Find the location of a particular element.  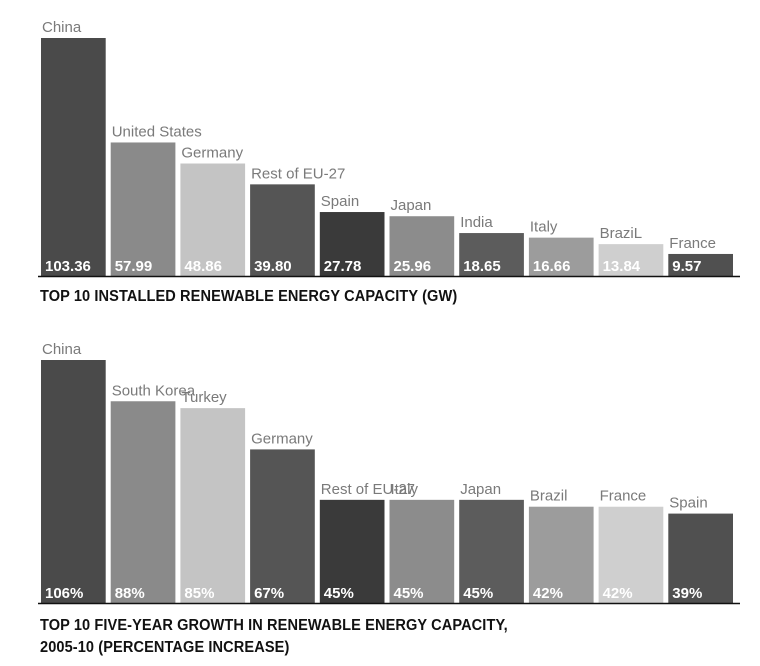

capacity-category-label: Rest of EU-27 is located at coordinates (298, 173).